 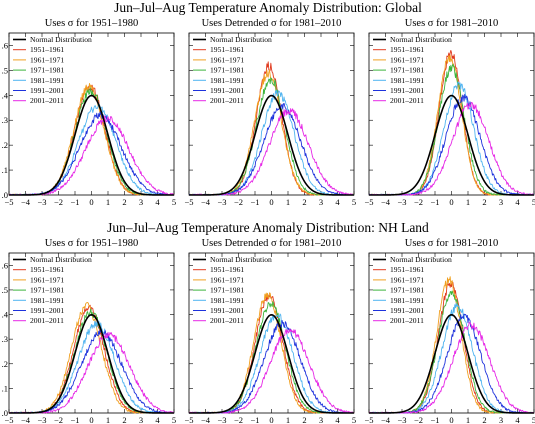 What do you see at coordinates (5, 170) in the screenshot?
I see `y-tick-label: .1` at bounding box center [5, 170].